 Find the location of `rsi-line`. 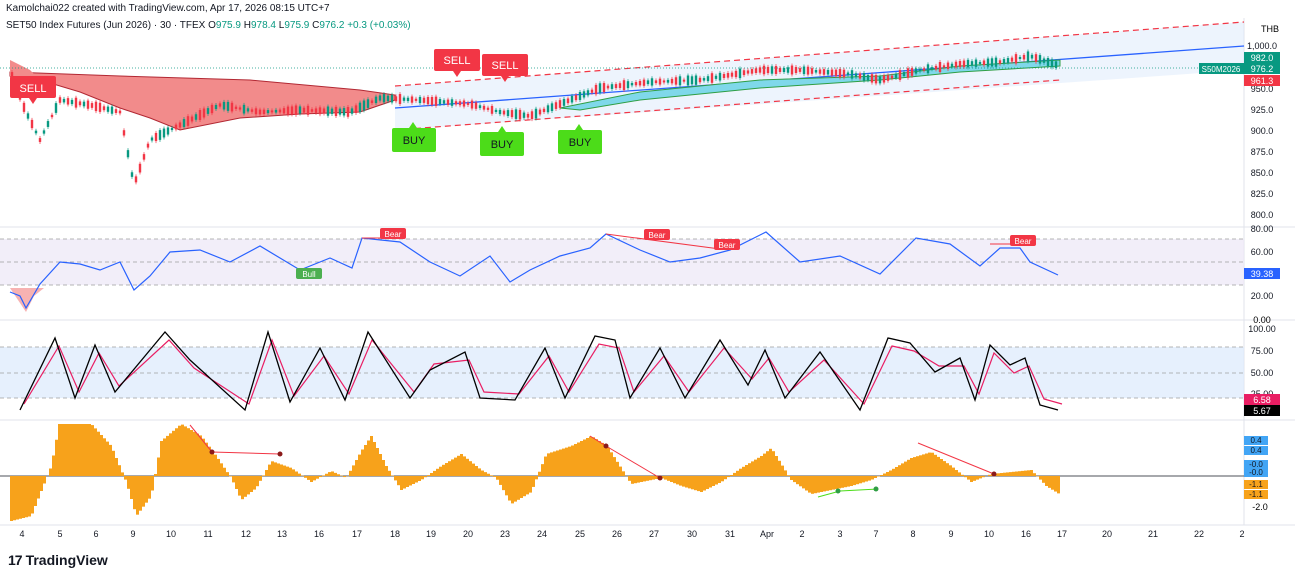

rsi-line is located at coordinates (534, 270).